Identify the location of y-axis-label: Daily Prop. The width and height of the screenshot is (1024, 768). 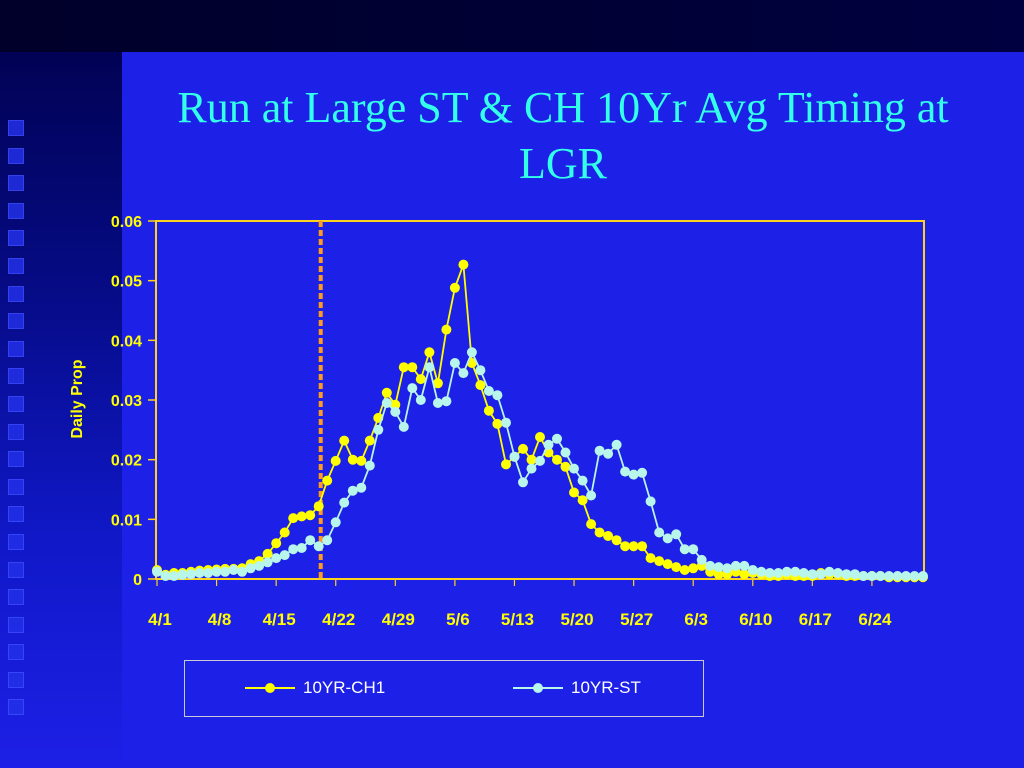
(77, 398).